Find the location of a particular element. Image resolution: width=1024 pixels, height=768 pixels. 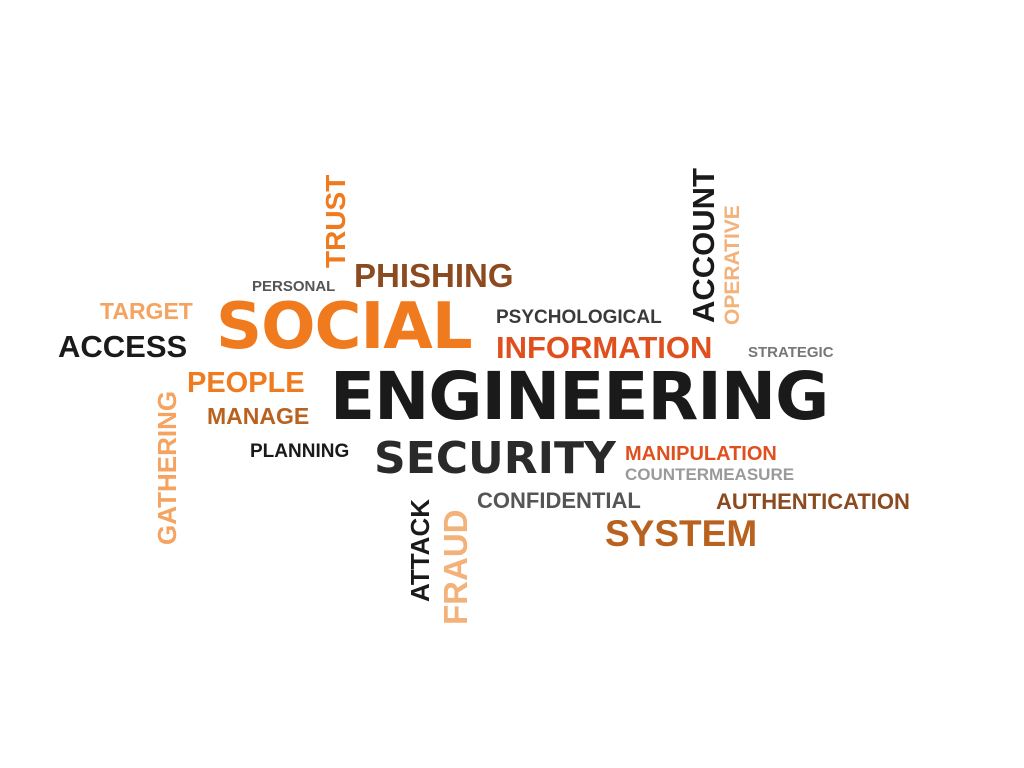

word-system: SYSTEM is located at coordinates (681, 533).